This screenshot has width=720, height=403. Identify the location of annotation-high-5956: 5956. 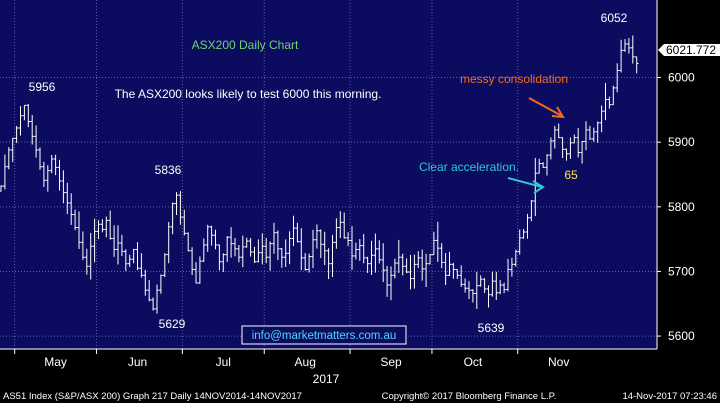
(42, 87).